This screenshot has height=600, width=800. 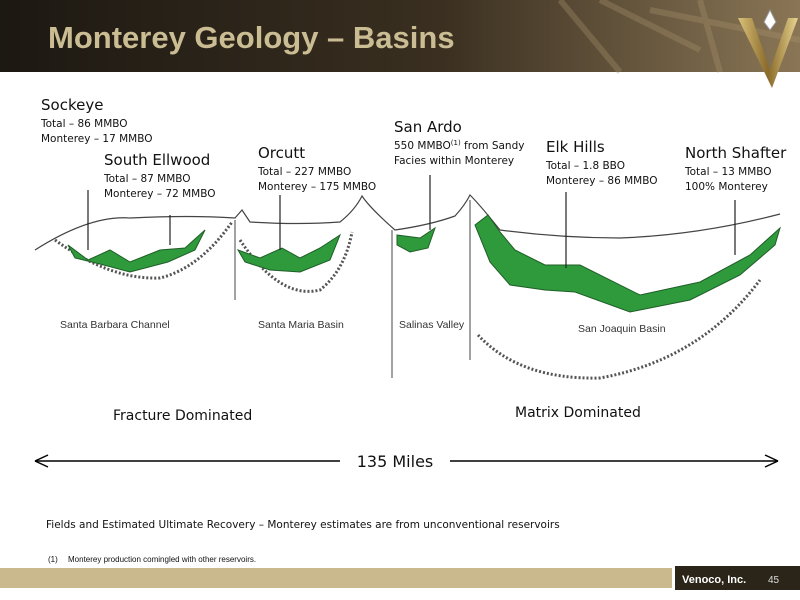 I want to click on page-number: 45, so click(x=774, y=580).